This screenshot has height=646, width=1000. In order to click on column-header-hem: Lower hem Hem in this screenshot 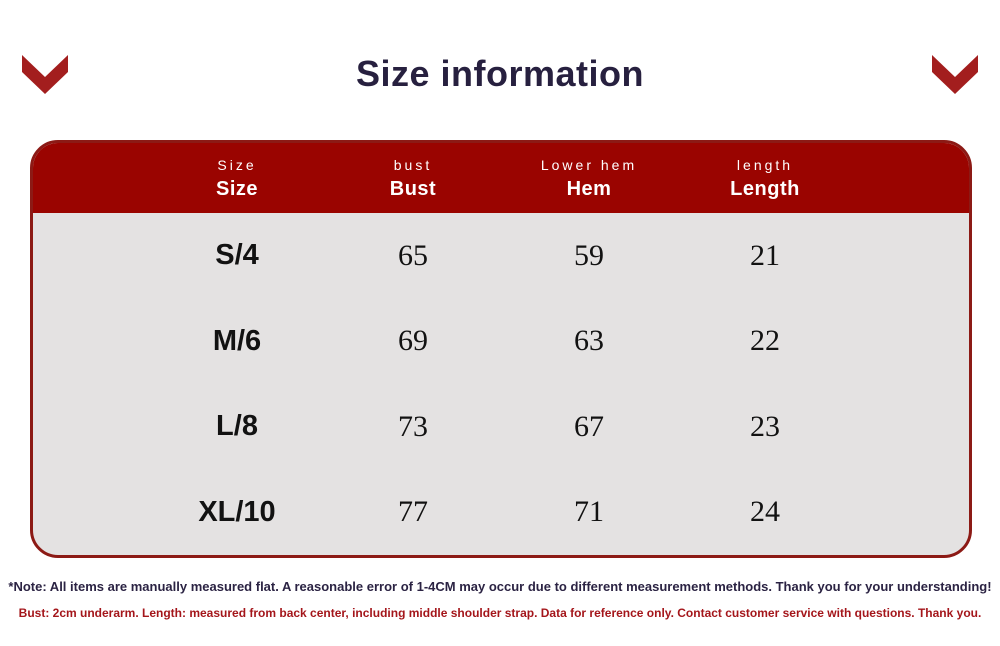, I will do `click(589, 178)`.